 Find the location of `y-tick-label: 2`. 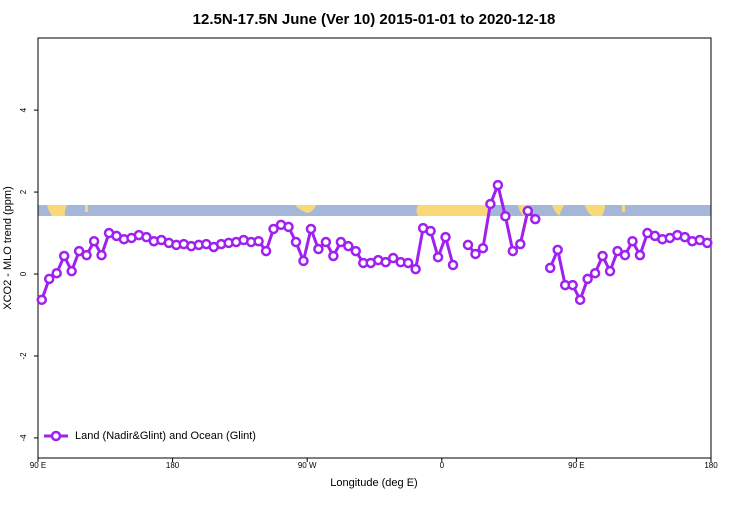

y-tick-label: 2 is located at coordinates (23, 191).